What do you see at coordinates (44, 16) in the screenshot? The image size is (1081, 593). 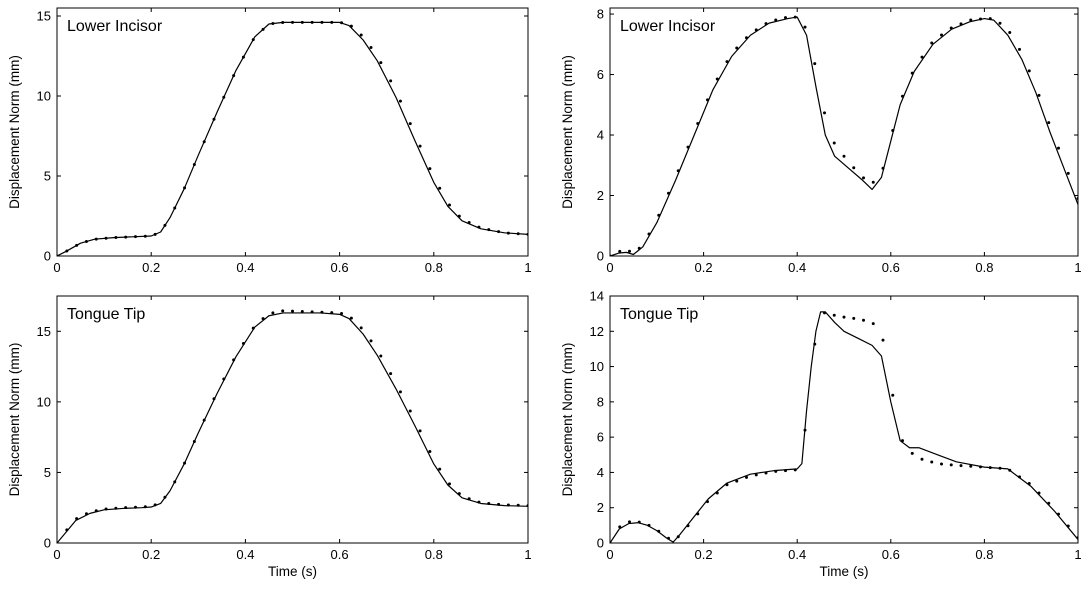 I see `y-tick-label: 15` at bounding box center [44, 16].